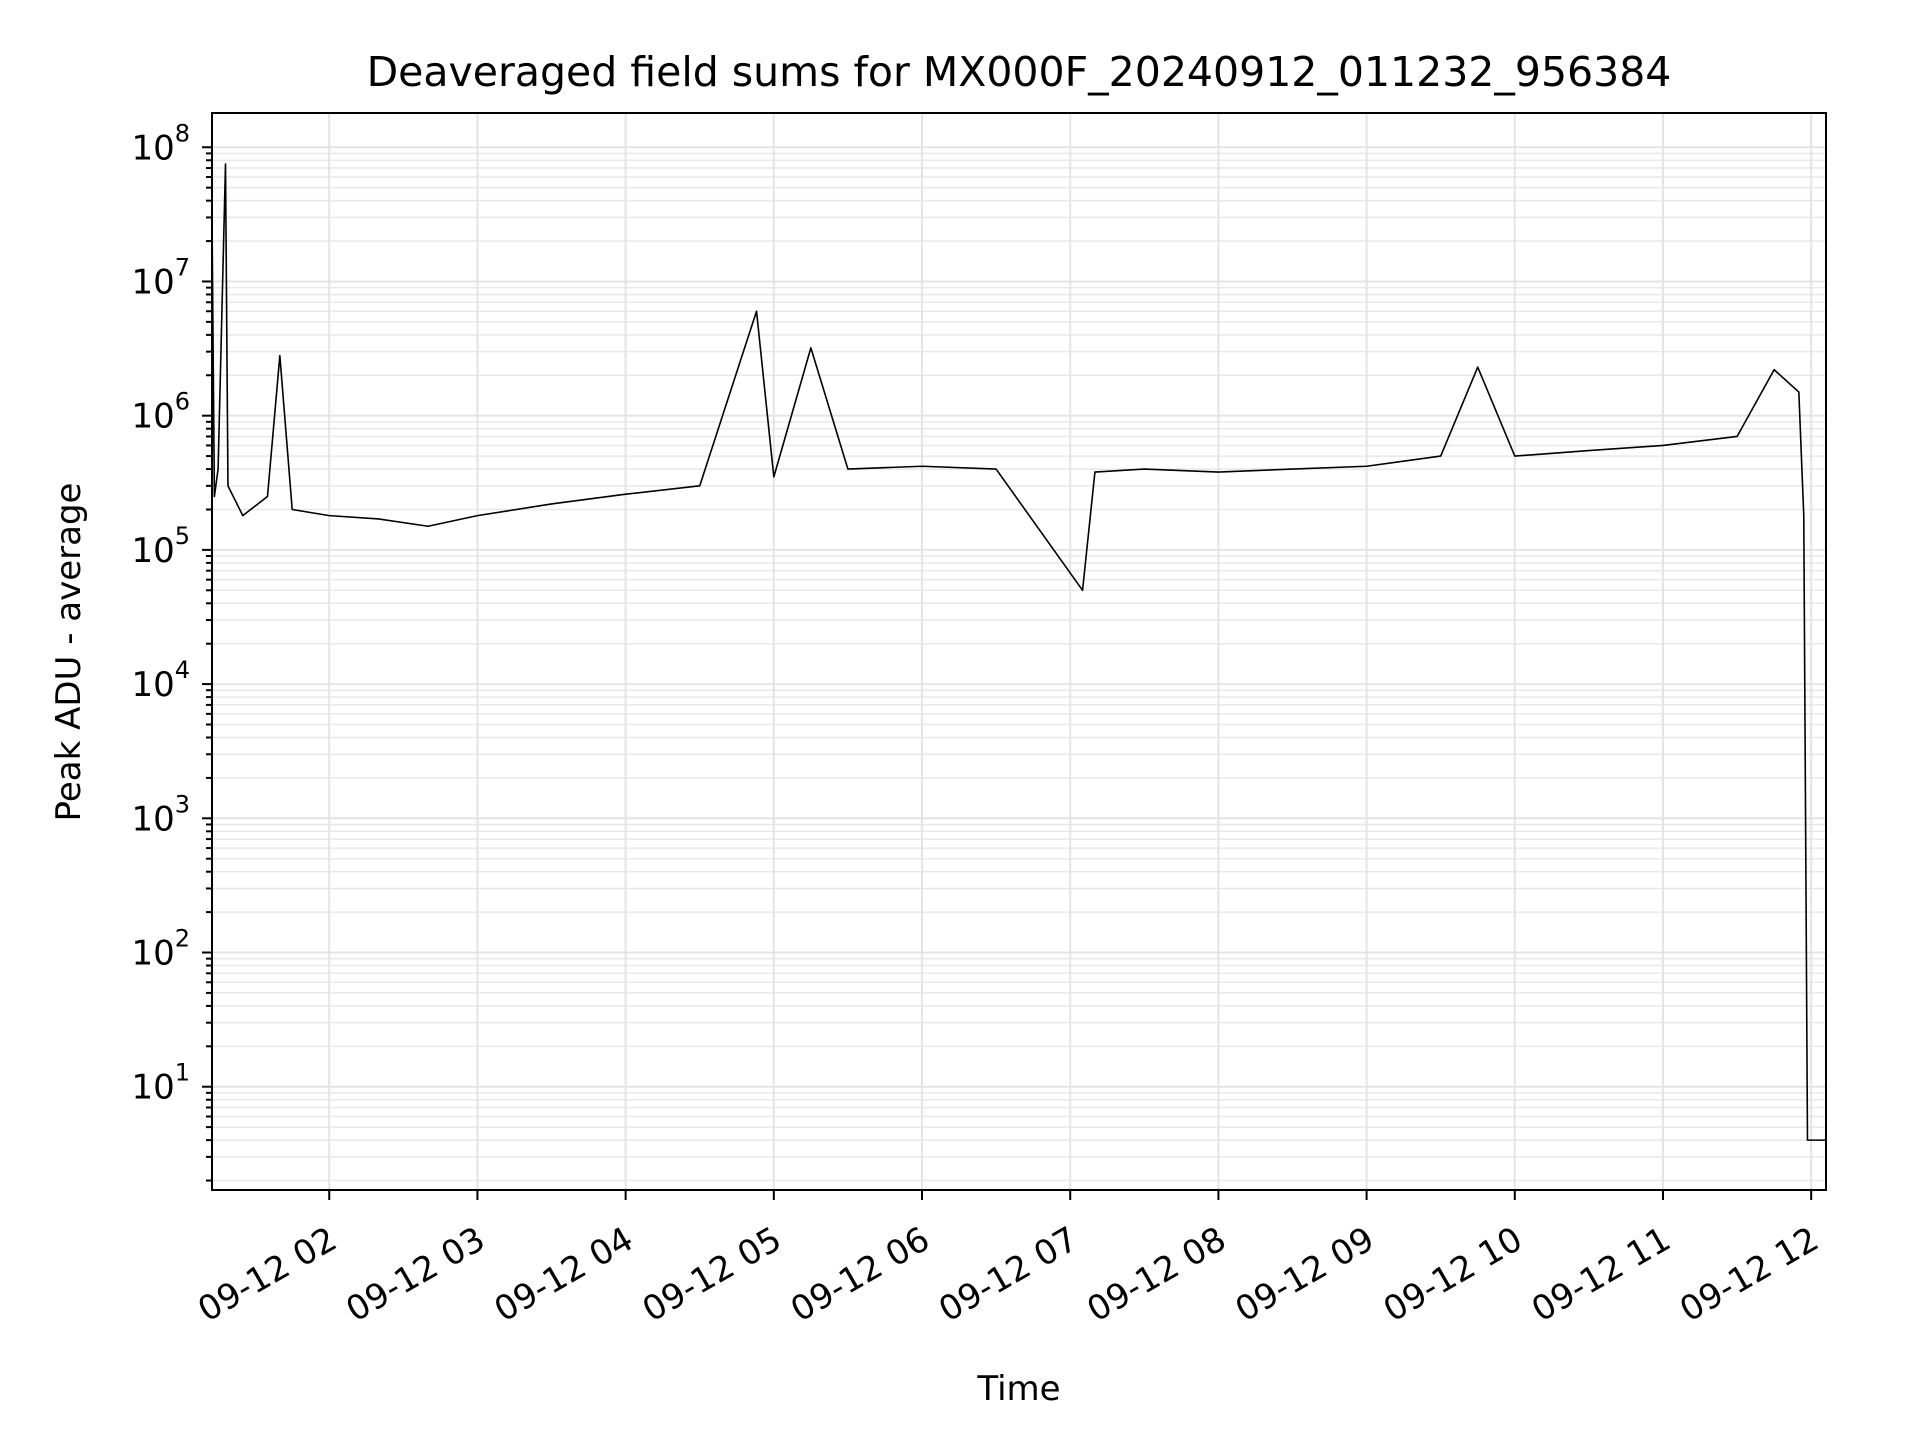 The width and height of the screenshot is (1920, 1440). What do you see at coordinates (182, 670) in the screenshot?
I see `y-tick-exponent: 4` at bounding box center [182, 670].